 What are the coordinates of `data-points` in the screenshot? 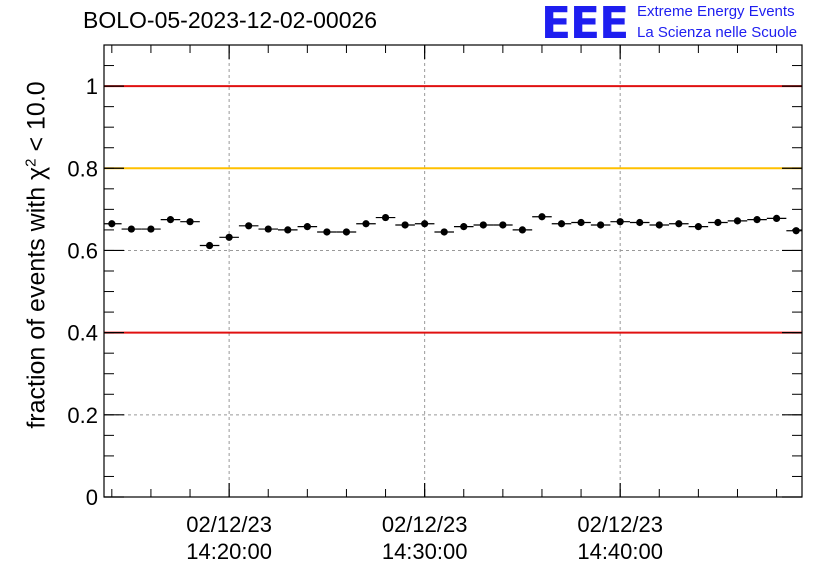 It's located at (453, 231).